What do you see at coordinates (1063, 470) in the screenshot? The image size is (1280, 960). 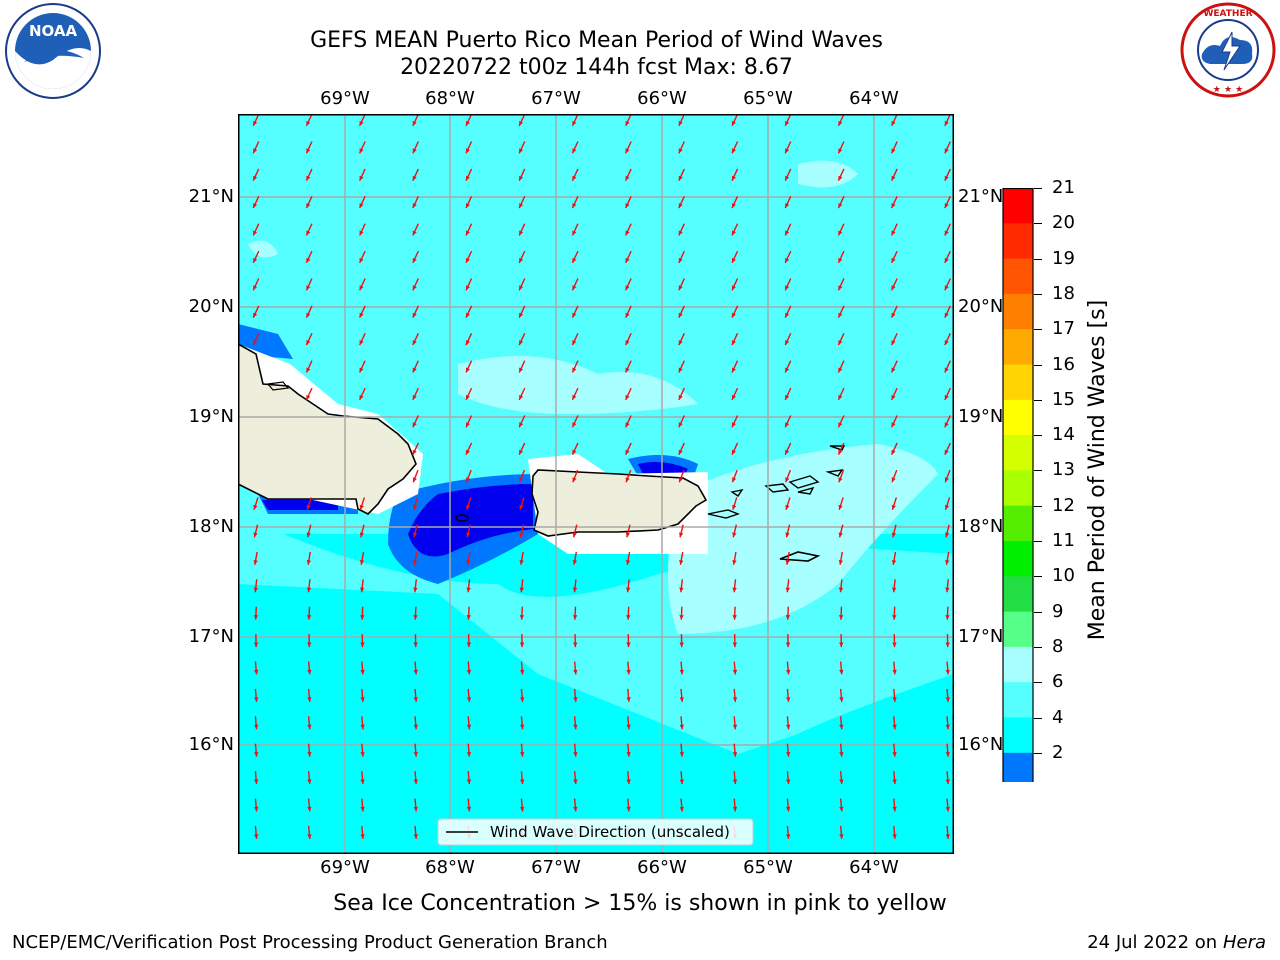 I see `colorbar-tick-label: 13` at bounding box center [1063, 470].